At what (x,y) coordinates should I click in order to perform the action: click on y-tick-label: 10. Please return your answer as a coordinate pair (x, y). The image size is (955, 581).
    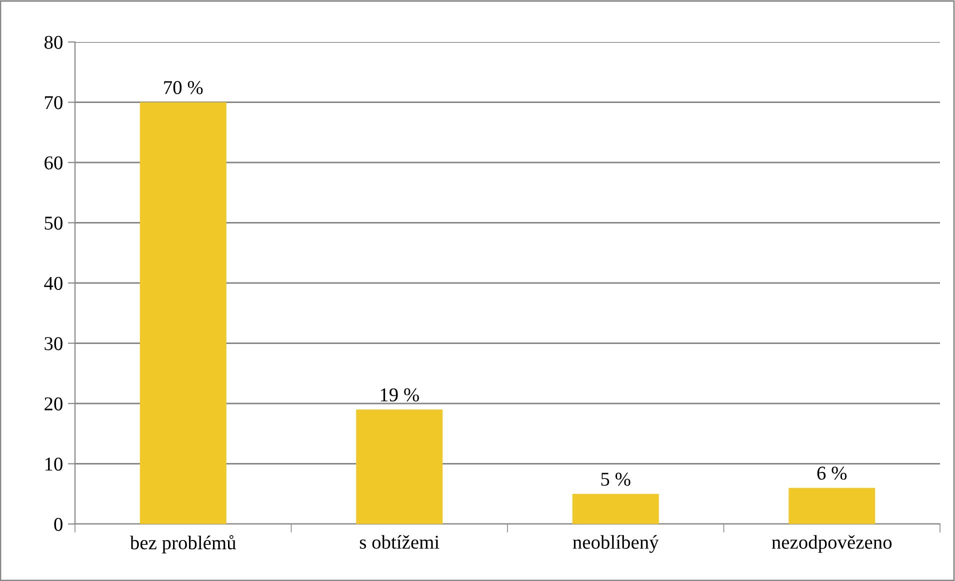
    Looking at the image, I should click on (53, 464).